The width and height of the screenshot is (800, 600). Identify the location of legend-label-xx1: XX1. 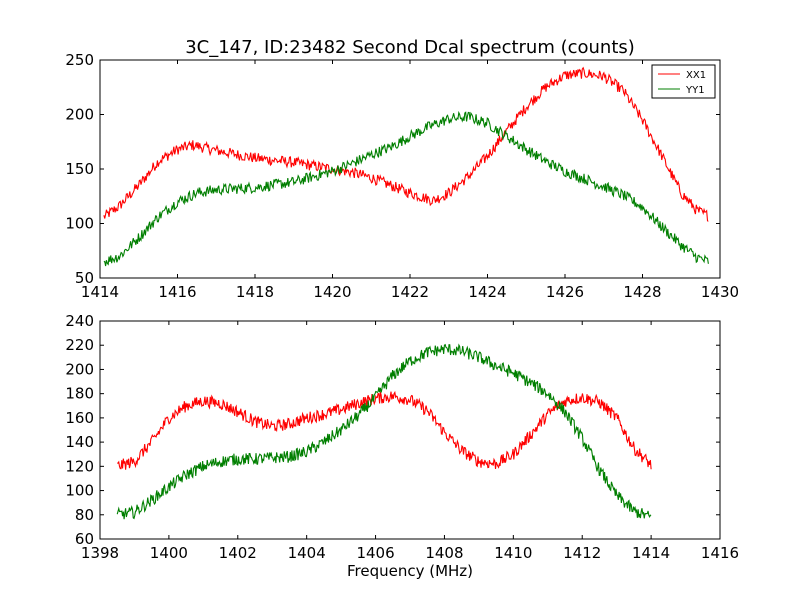
(696, 75).